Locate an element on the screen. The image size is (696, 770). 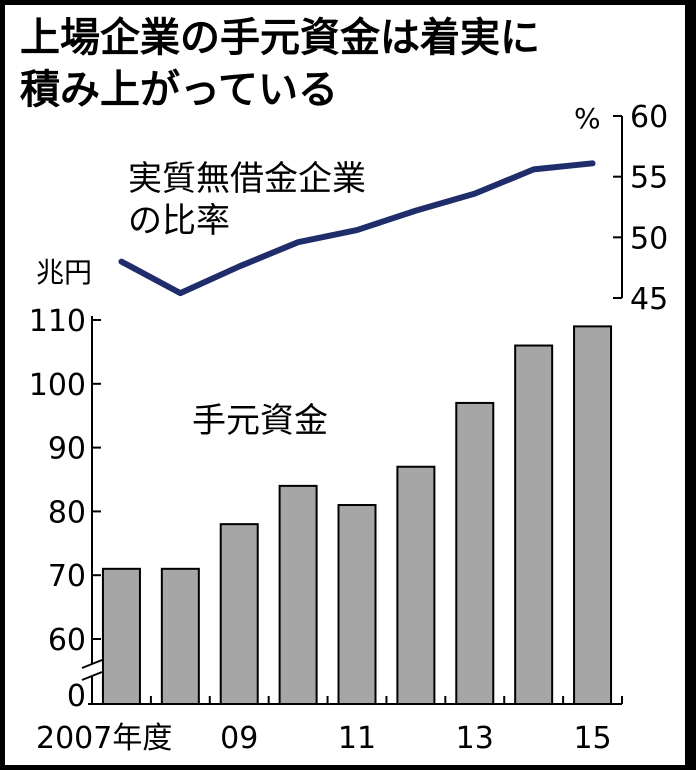
line-axis-tick-label: 55 is located at coordinates (649, 178).